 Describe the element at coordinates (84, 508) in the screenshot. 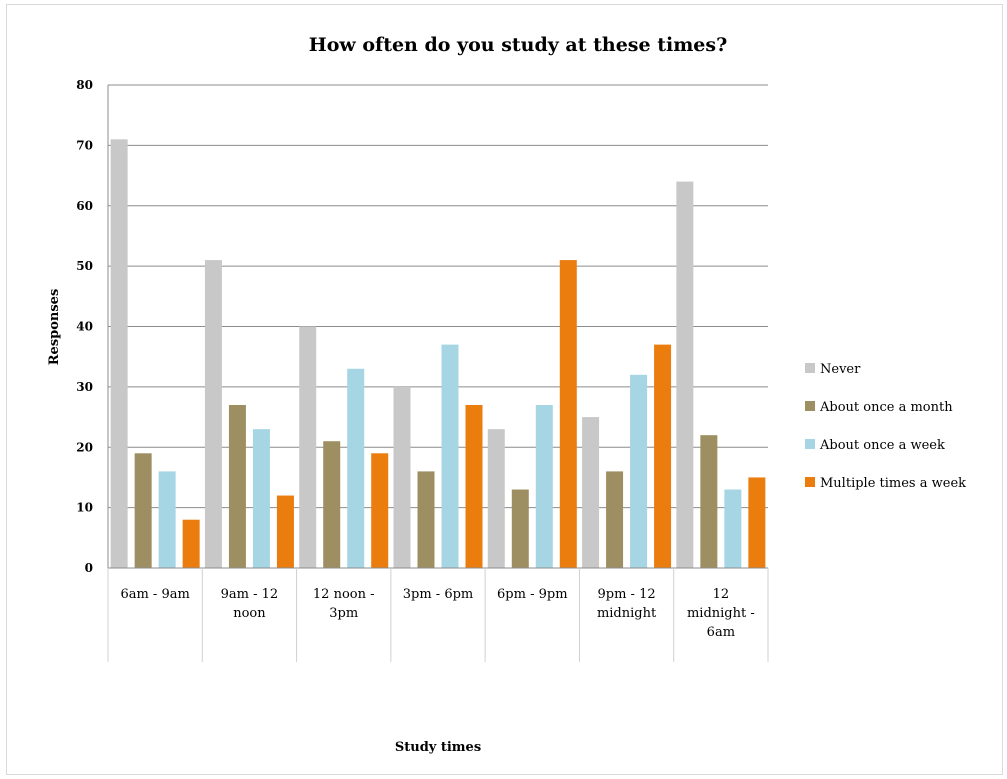

I see `y-tick-label: 10` at that location.